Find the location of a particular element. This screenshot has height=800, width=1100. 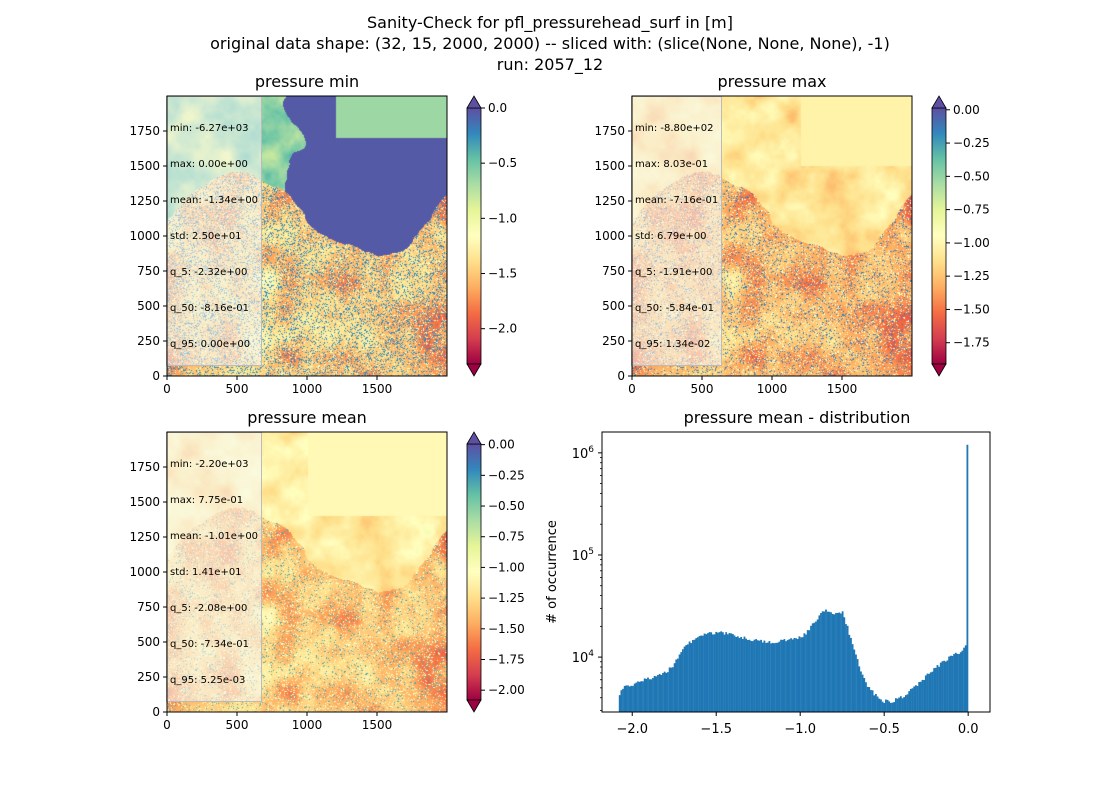

colorbar-tick-label: −1.25 is located at coordinates (506, 598).